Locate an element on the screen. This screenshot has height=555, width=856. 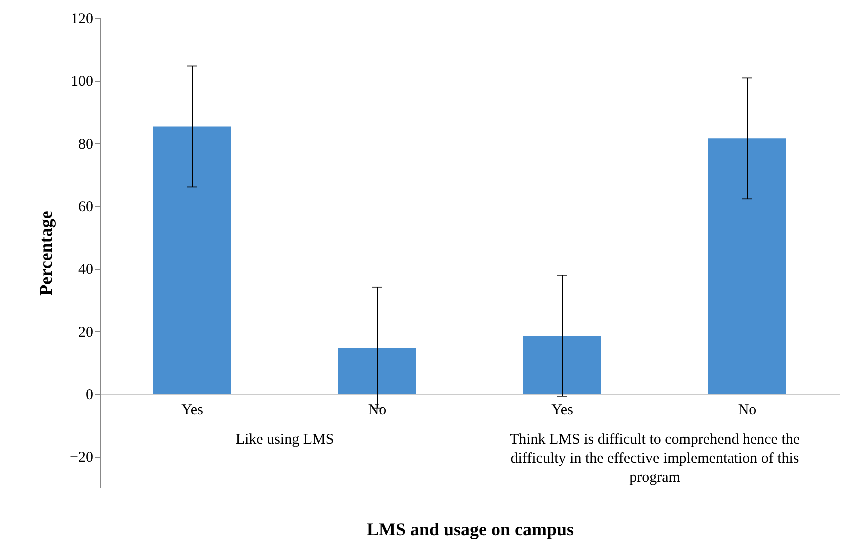
y-tick-label: 60 is located at coordinates (86, 208).